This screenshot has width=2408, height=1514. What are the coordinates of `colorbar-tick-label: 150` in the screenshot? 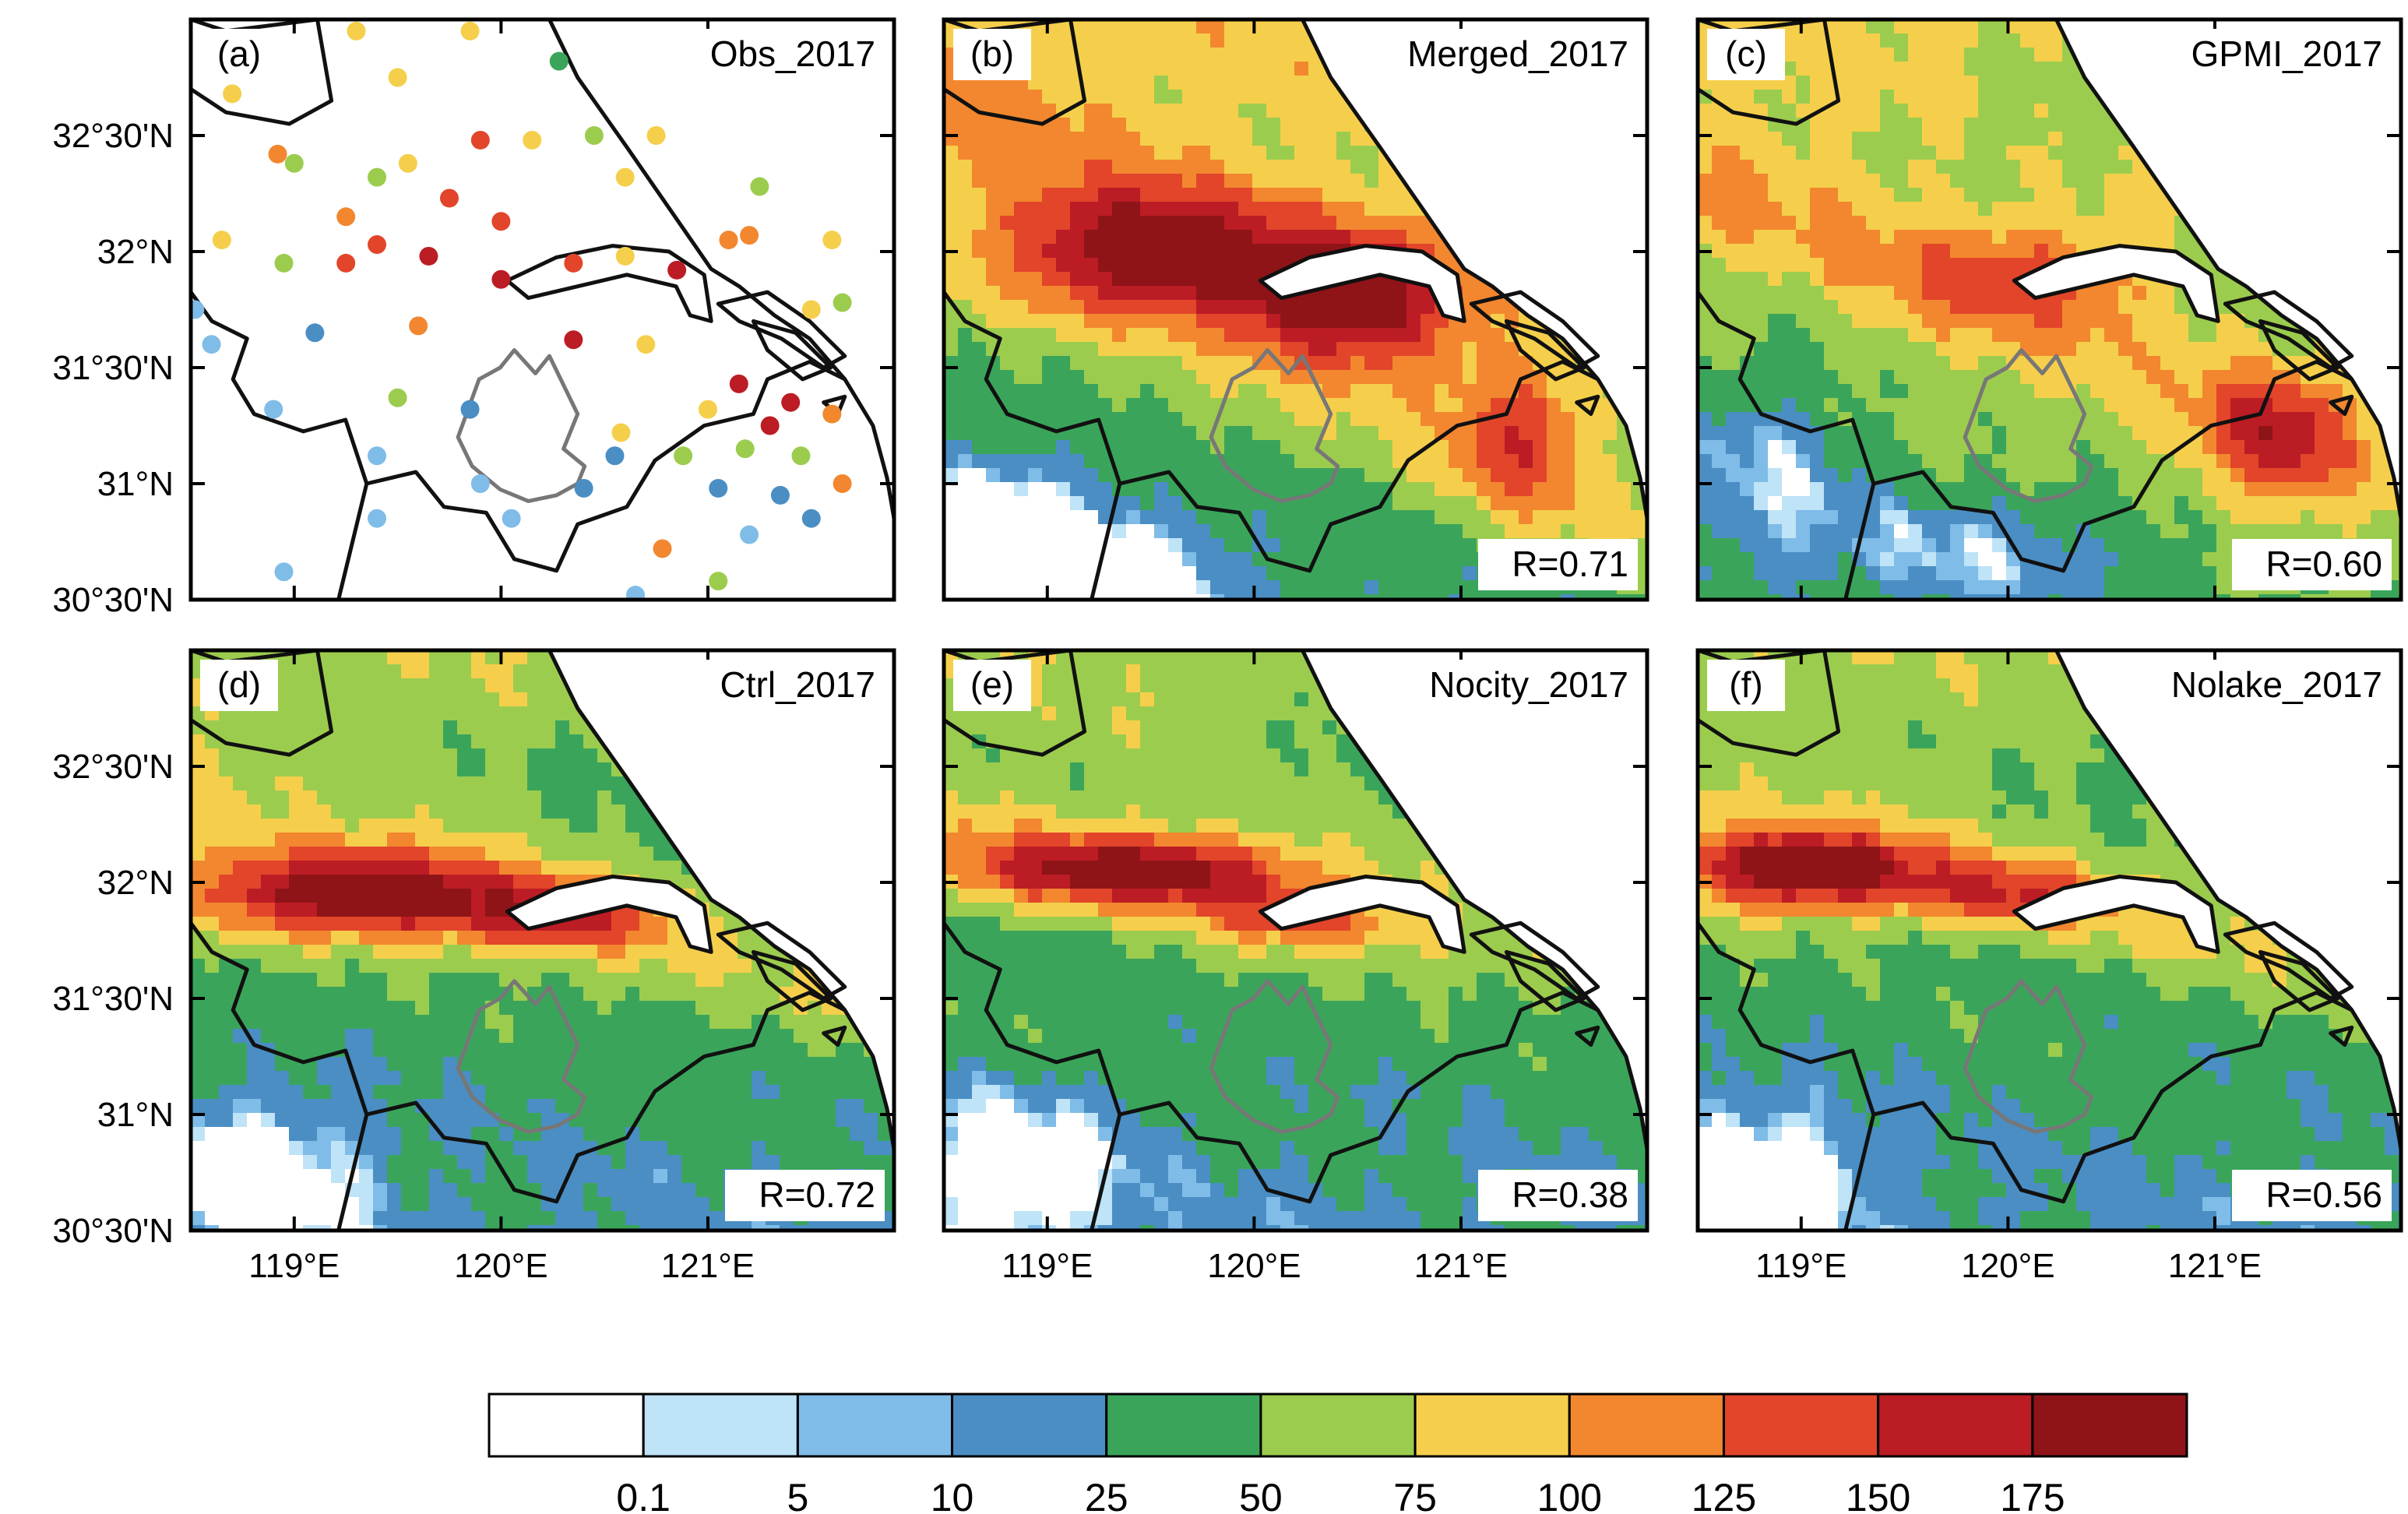 It's located at (1878, 1495).